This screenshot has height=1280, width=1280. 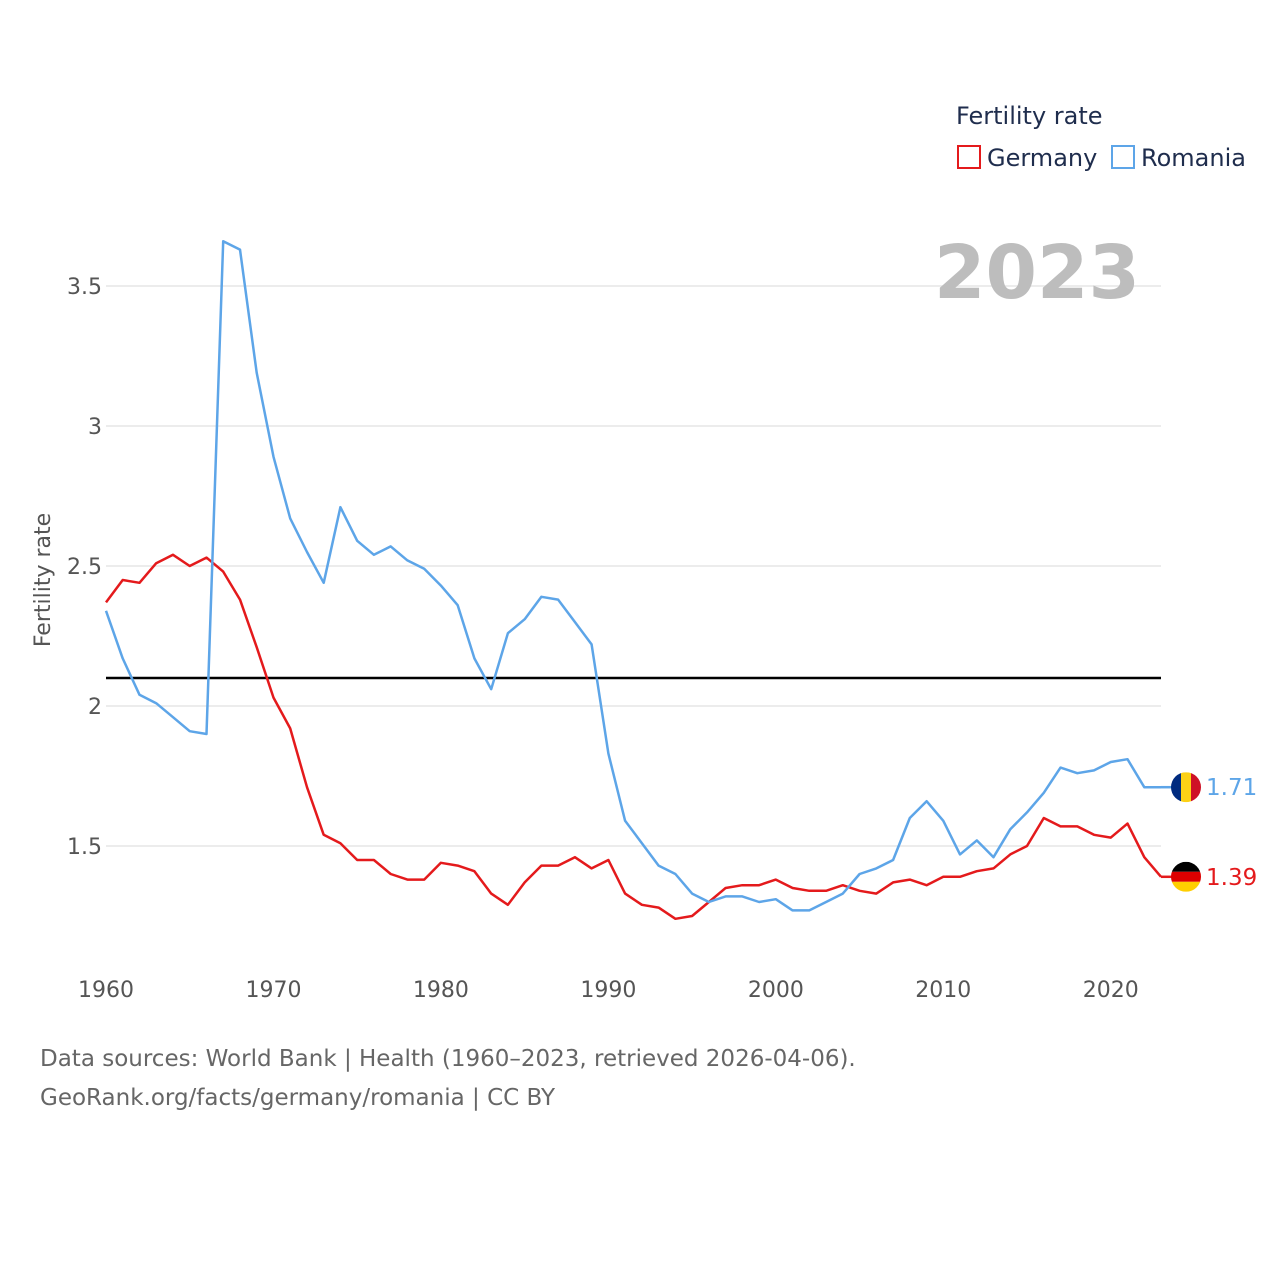 What do you see at coordinates (1037, 273) in the screenshot?
I see `current-year-label: 2023` at bounding box center [1037, 273].